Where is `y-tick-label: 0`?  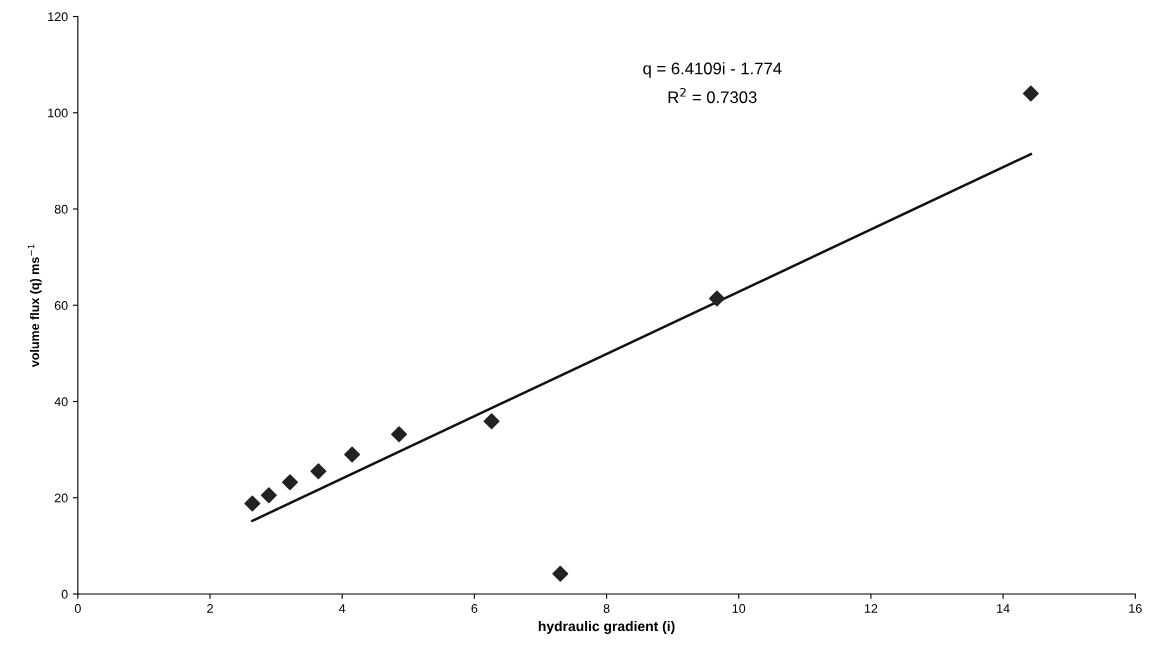 y-tick-label: 0 is located at coordinates (64, 594).